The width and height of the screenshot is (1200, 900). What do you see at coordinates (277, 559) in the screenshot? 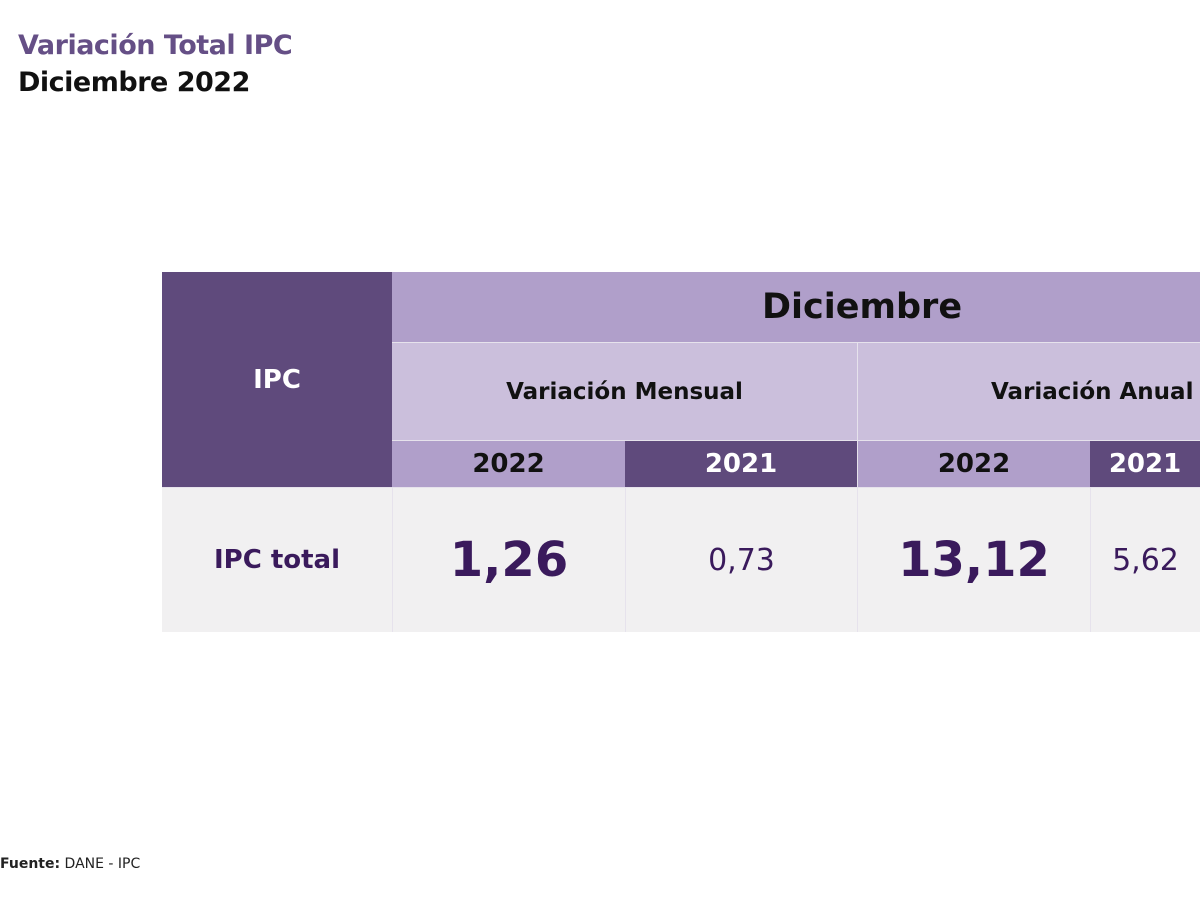
I see `row-label-ipc-total: IPC total` at bounding box center [277, 559].